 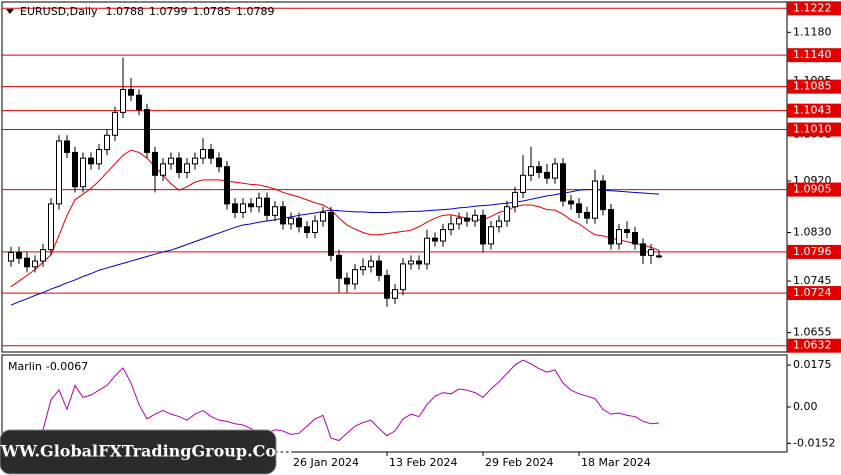 I want to click on level-label: 1.1010, so click(x=812, y=129).